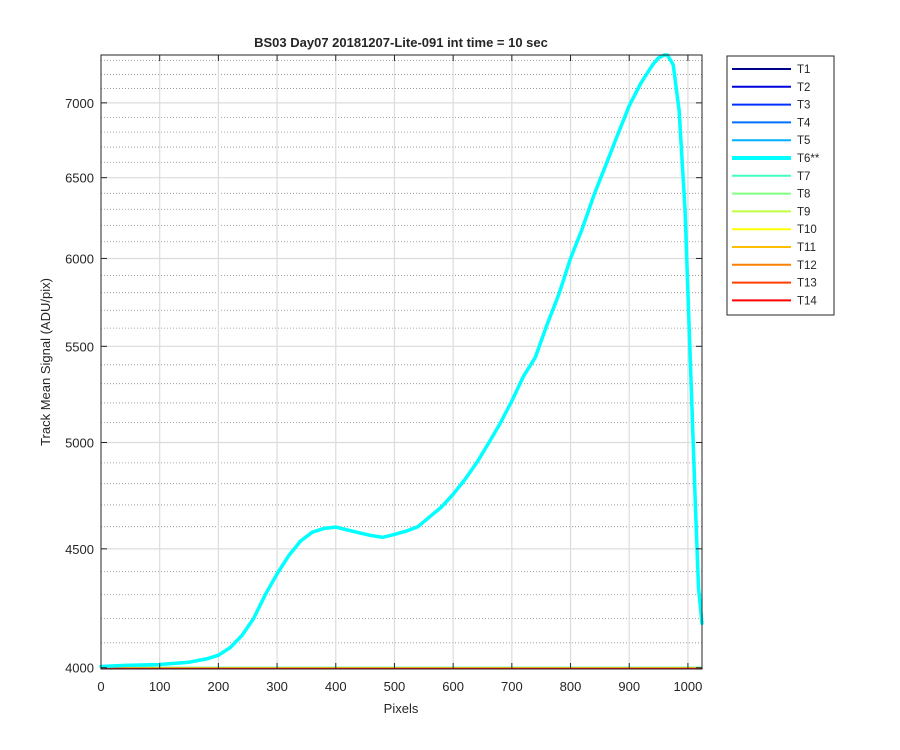 Image resolution: width=900 pixels, height=750 pixels. I want to click on y-tick-label: 4500, so click(79, 549).